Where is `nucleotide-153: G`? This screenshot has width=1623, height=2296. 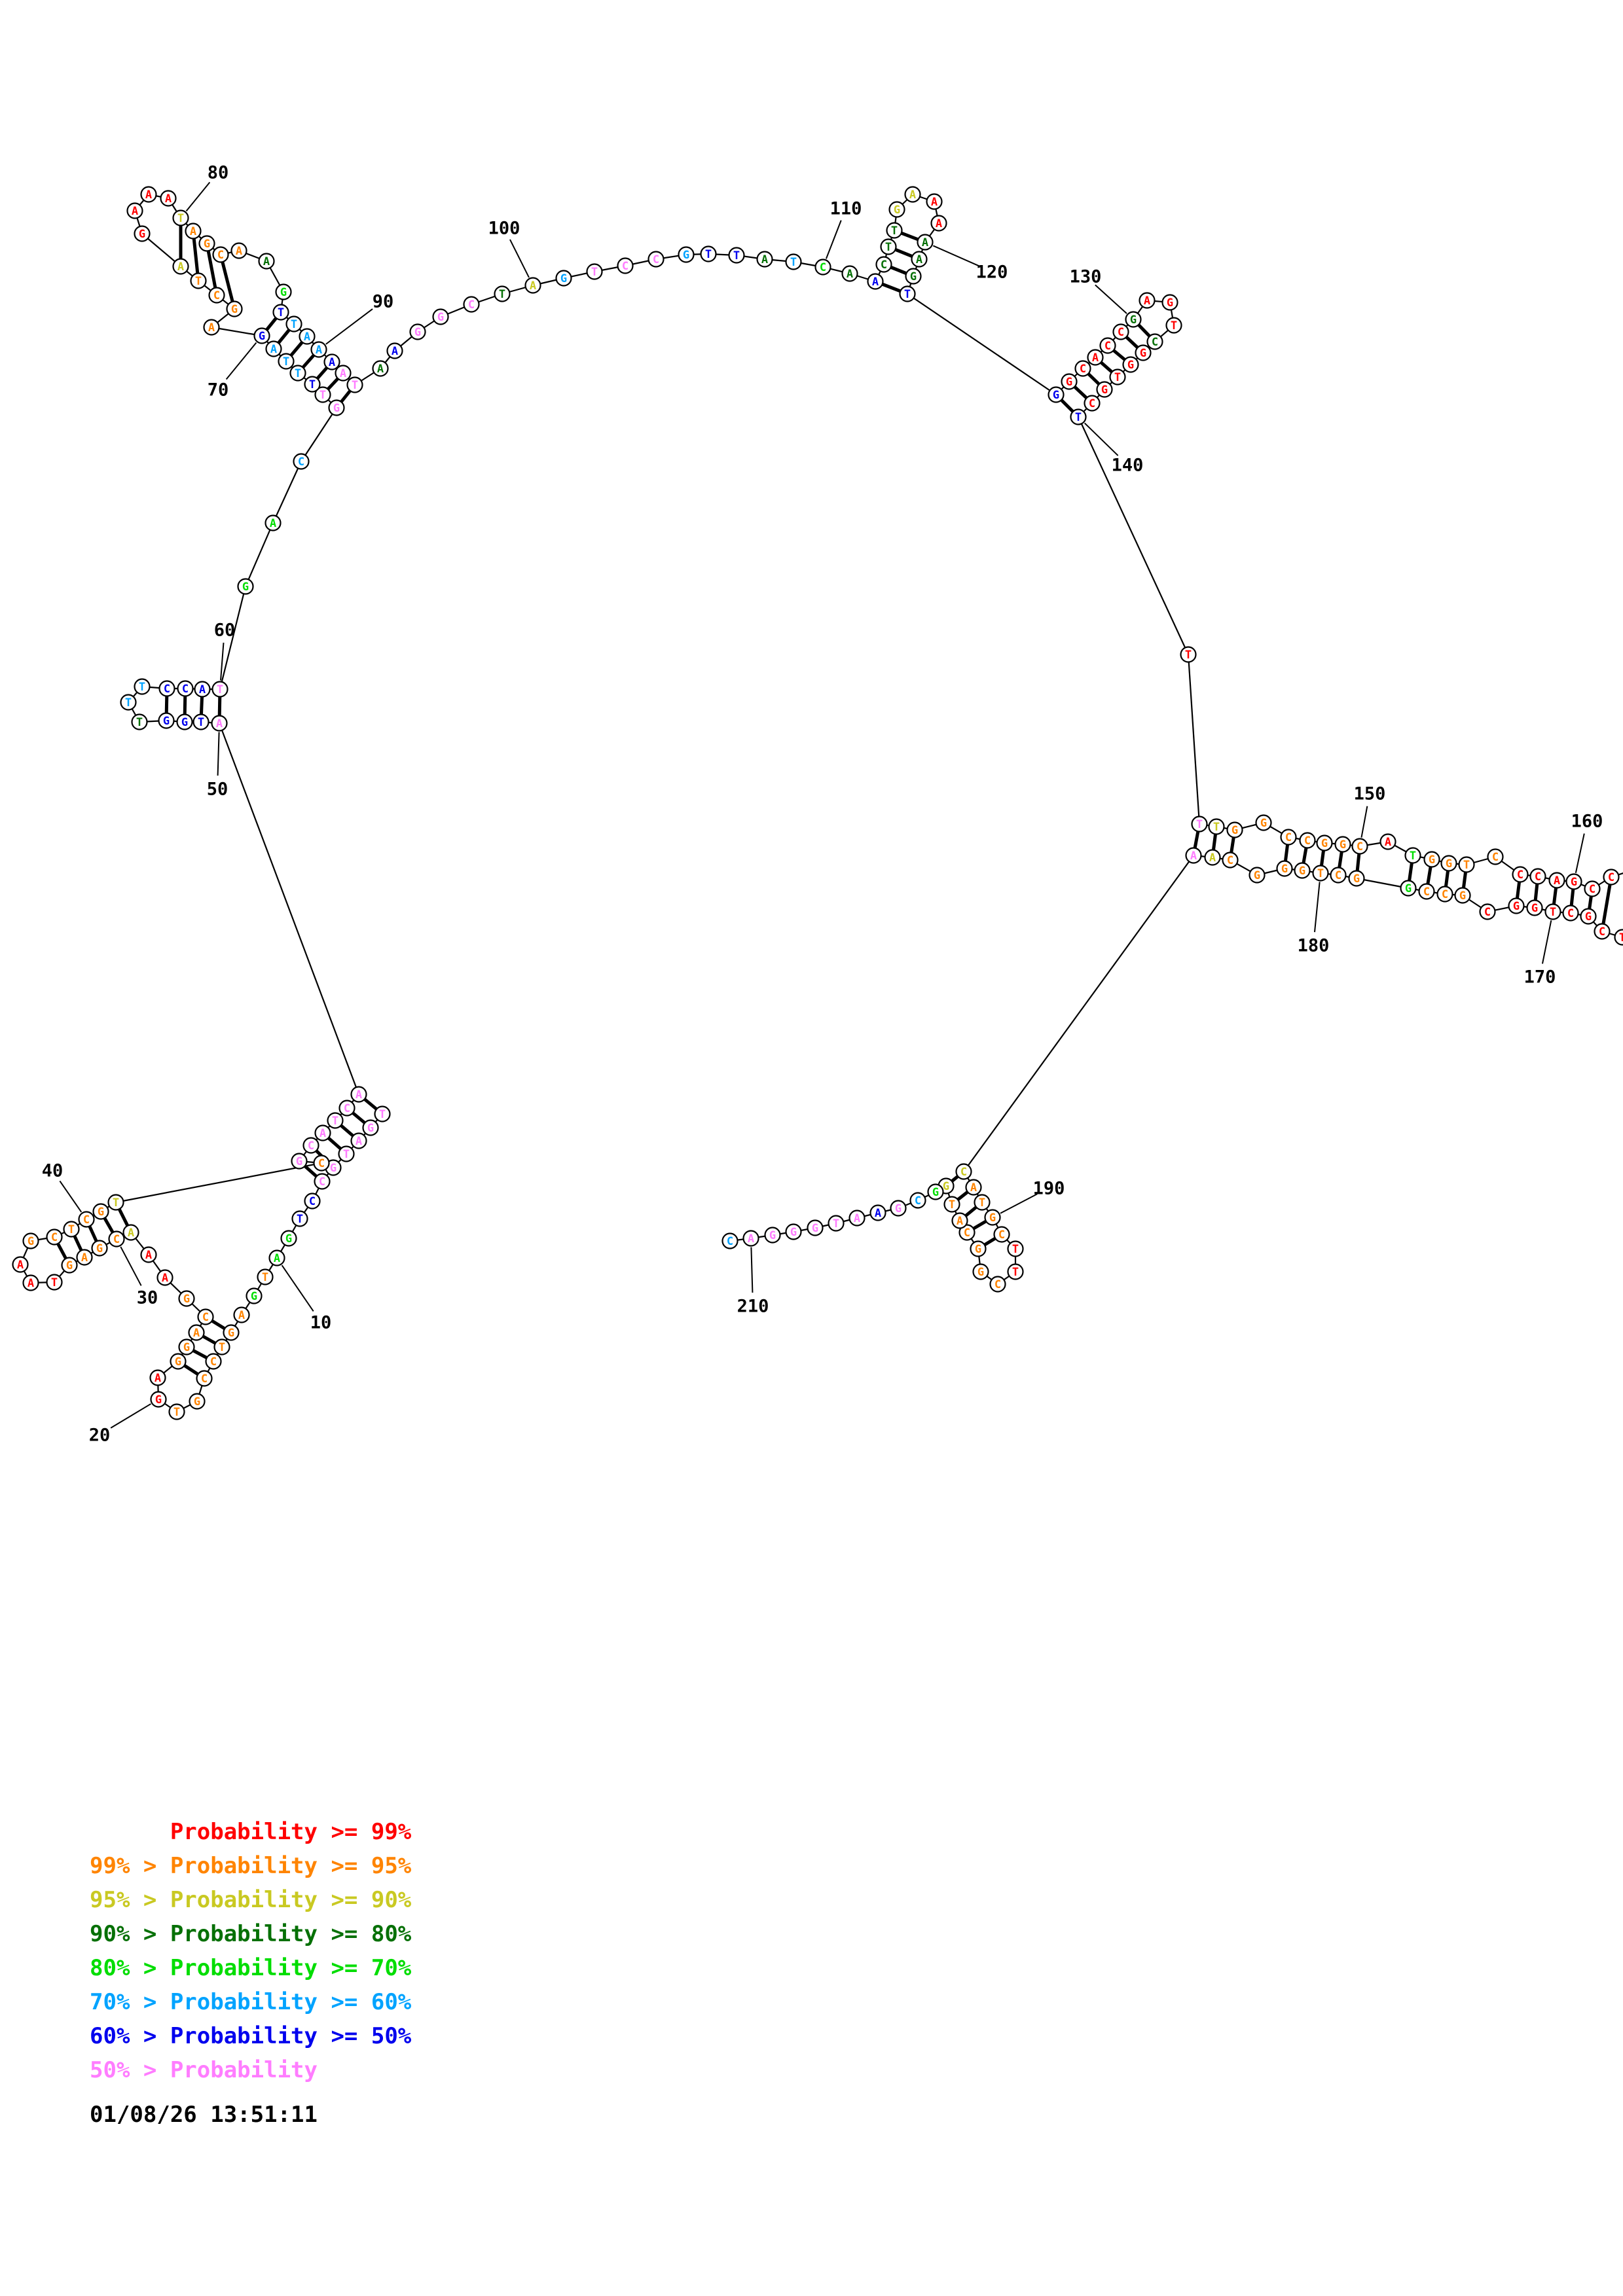 nucleotide-153: G is located at coordinates (1431, 859).